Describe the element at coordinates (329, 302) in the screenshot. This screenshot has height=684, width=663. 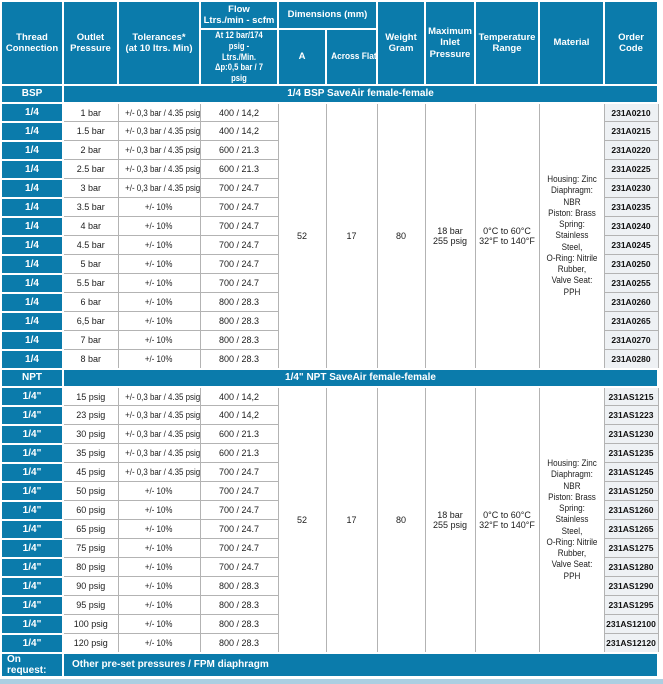
I see `data-row-bsp-10: 1/4 6 bar +/- 10% 800 / 28.3 231A0260` at that location.